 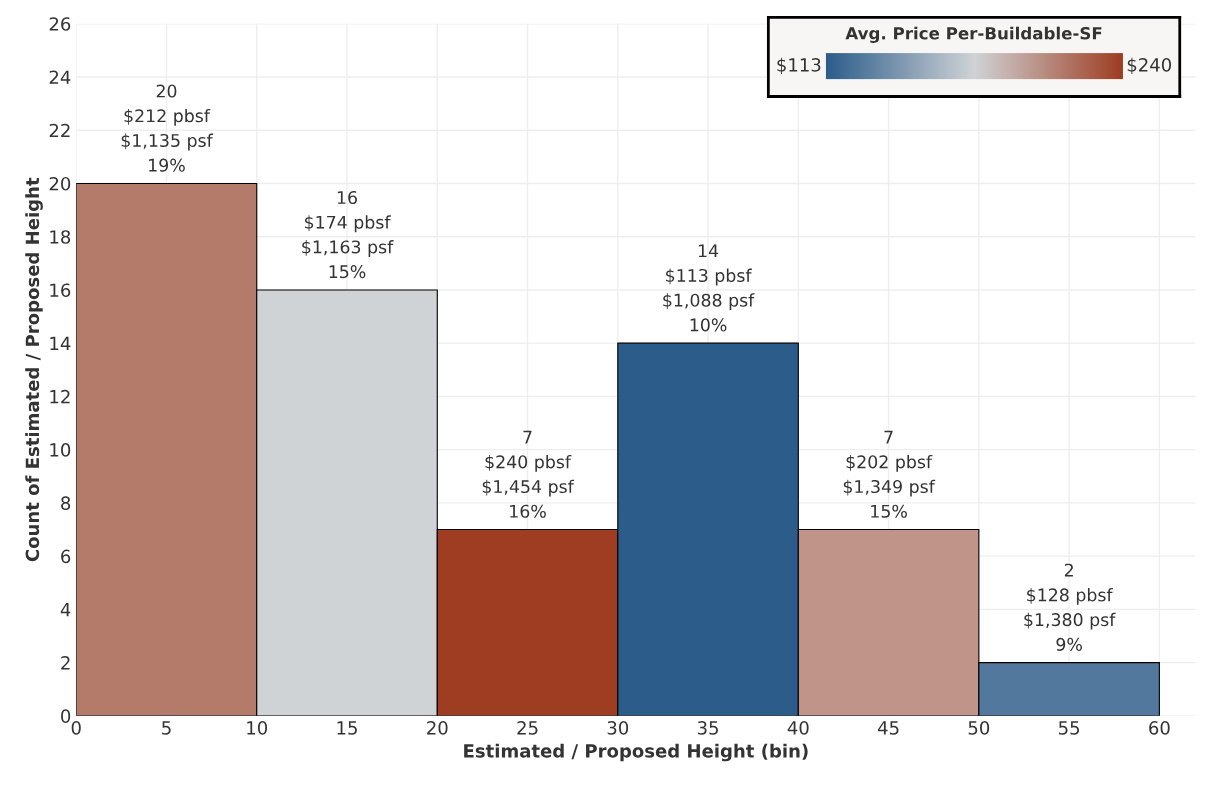 What do you see at coordinates (618, 728) in the screenshot?
I see `x-tick-label: 30` at bounding box center [618, 728].